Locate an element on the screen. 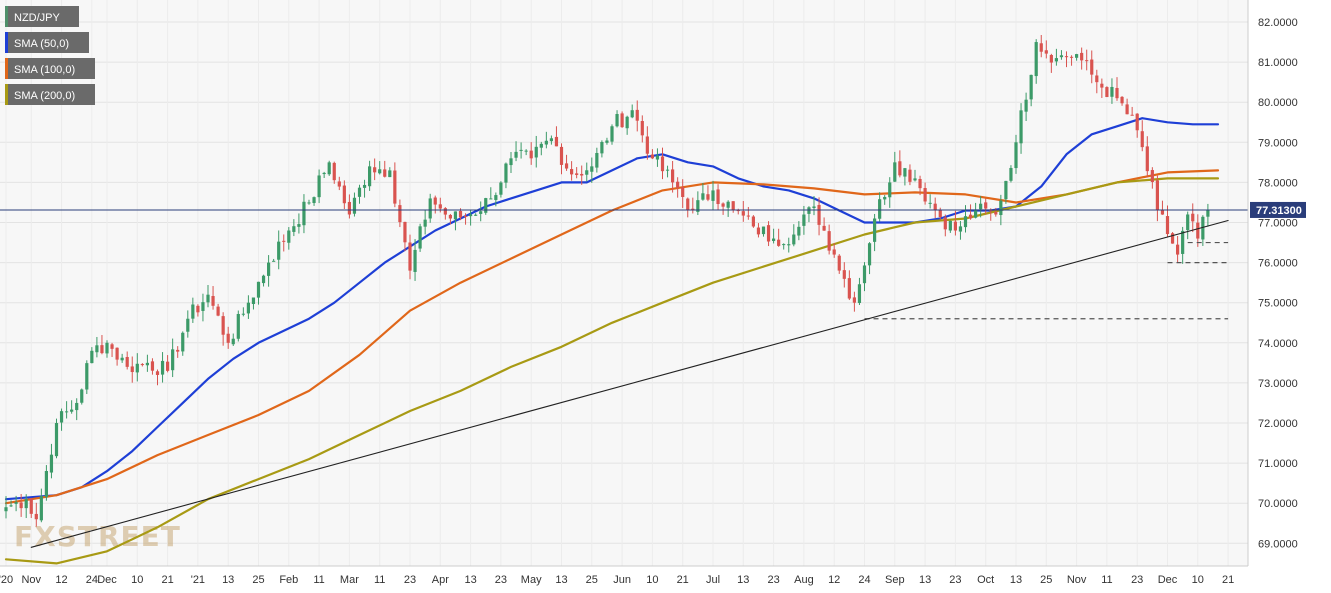  x-tick-label: Dec is located at coordinates (1168, 580).